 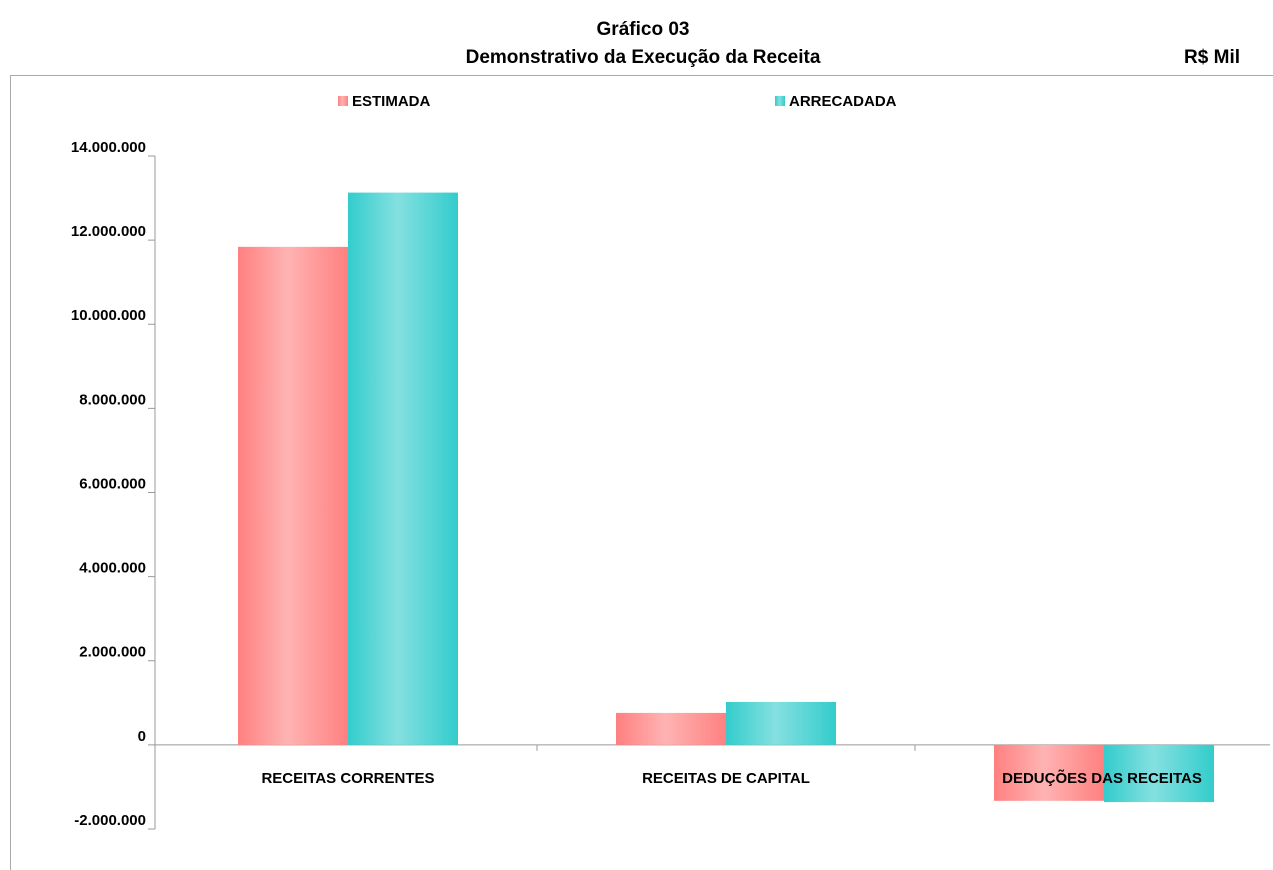 What do you see at coordinates (1212, 57) in the screenshot?
I see `unit-label: R$ Mil` at bounding box center [1212, 57].